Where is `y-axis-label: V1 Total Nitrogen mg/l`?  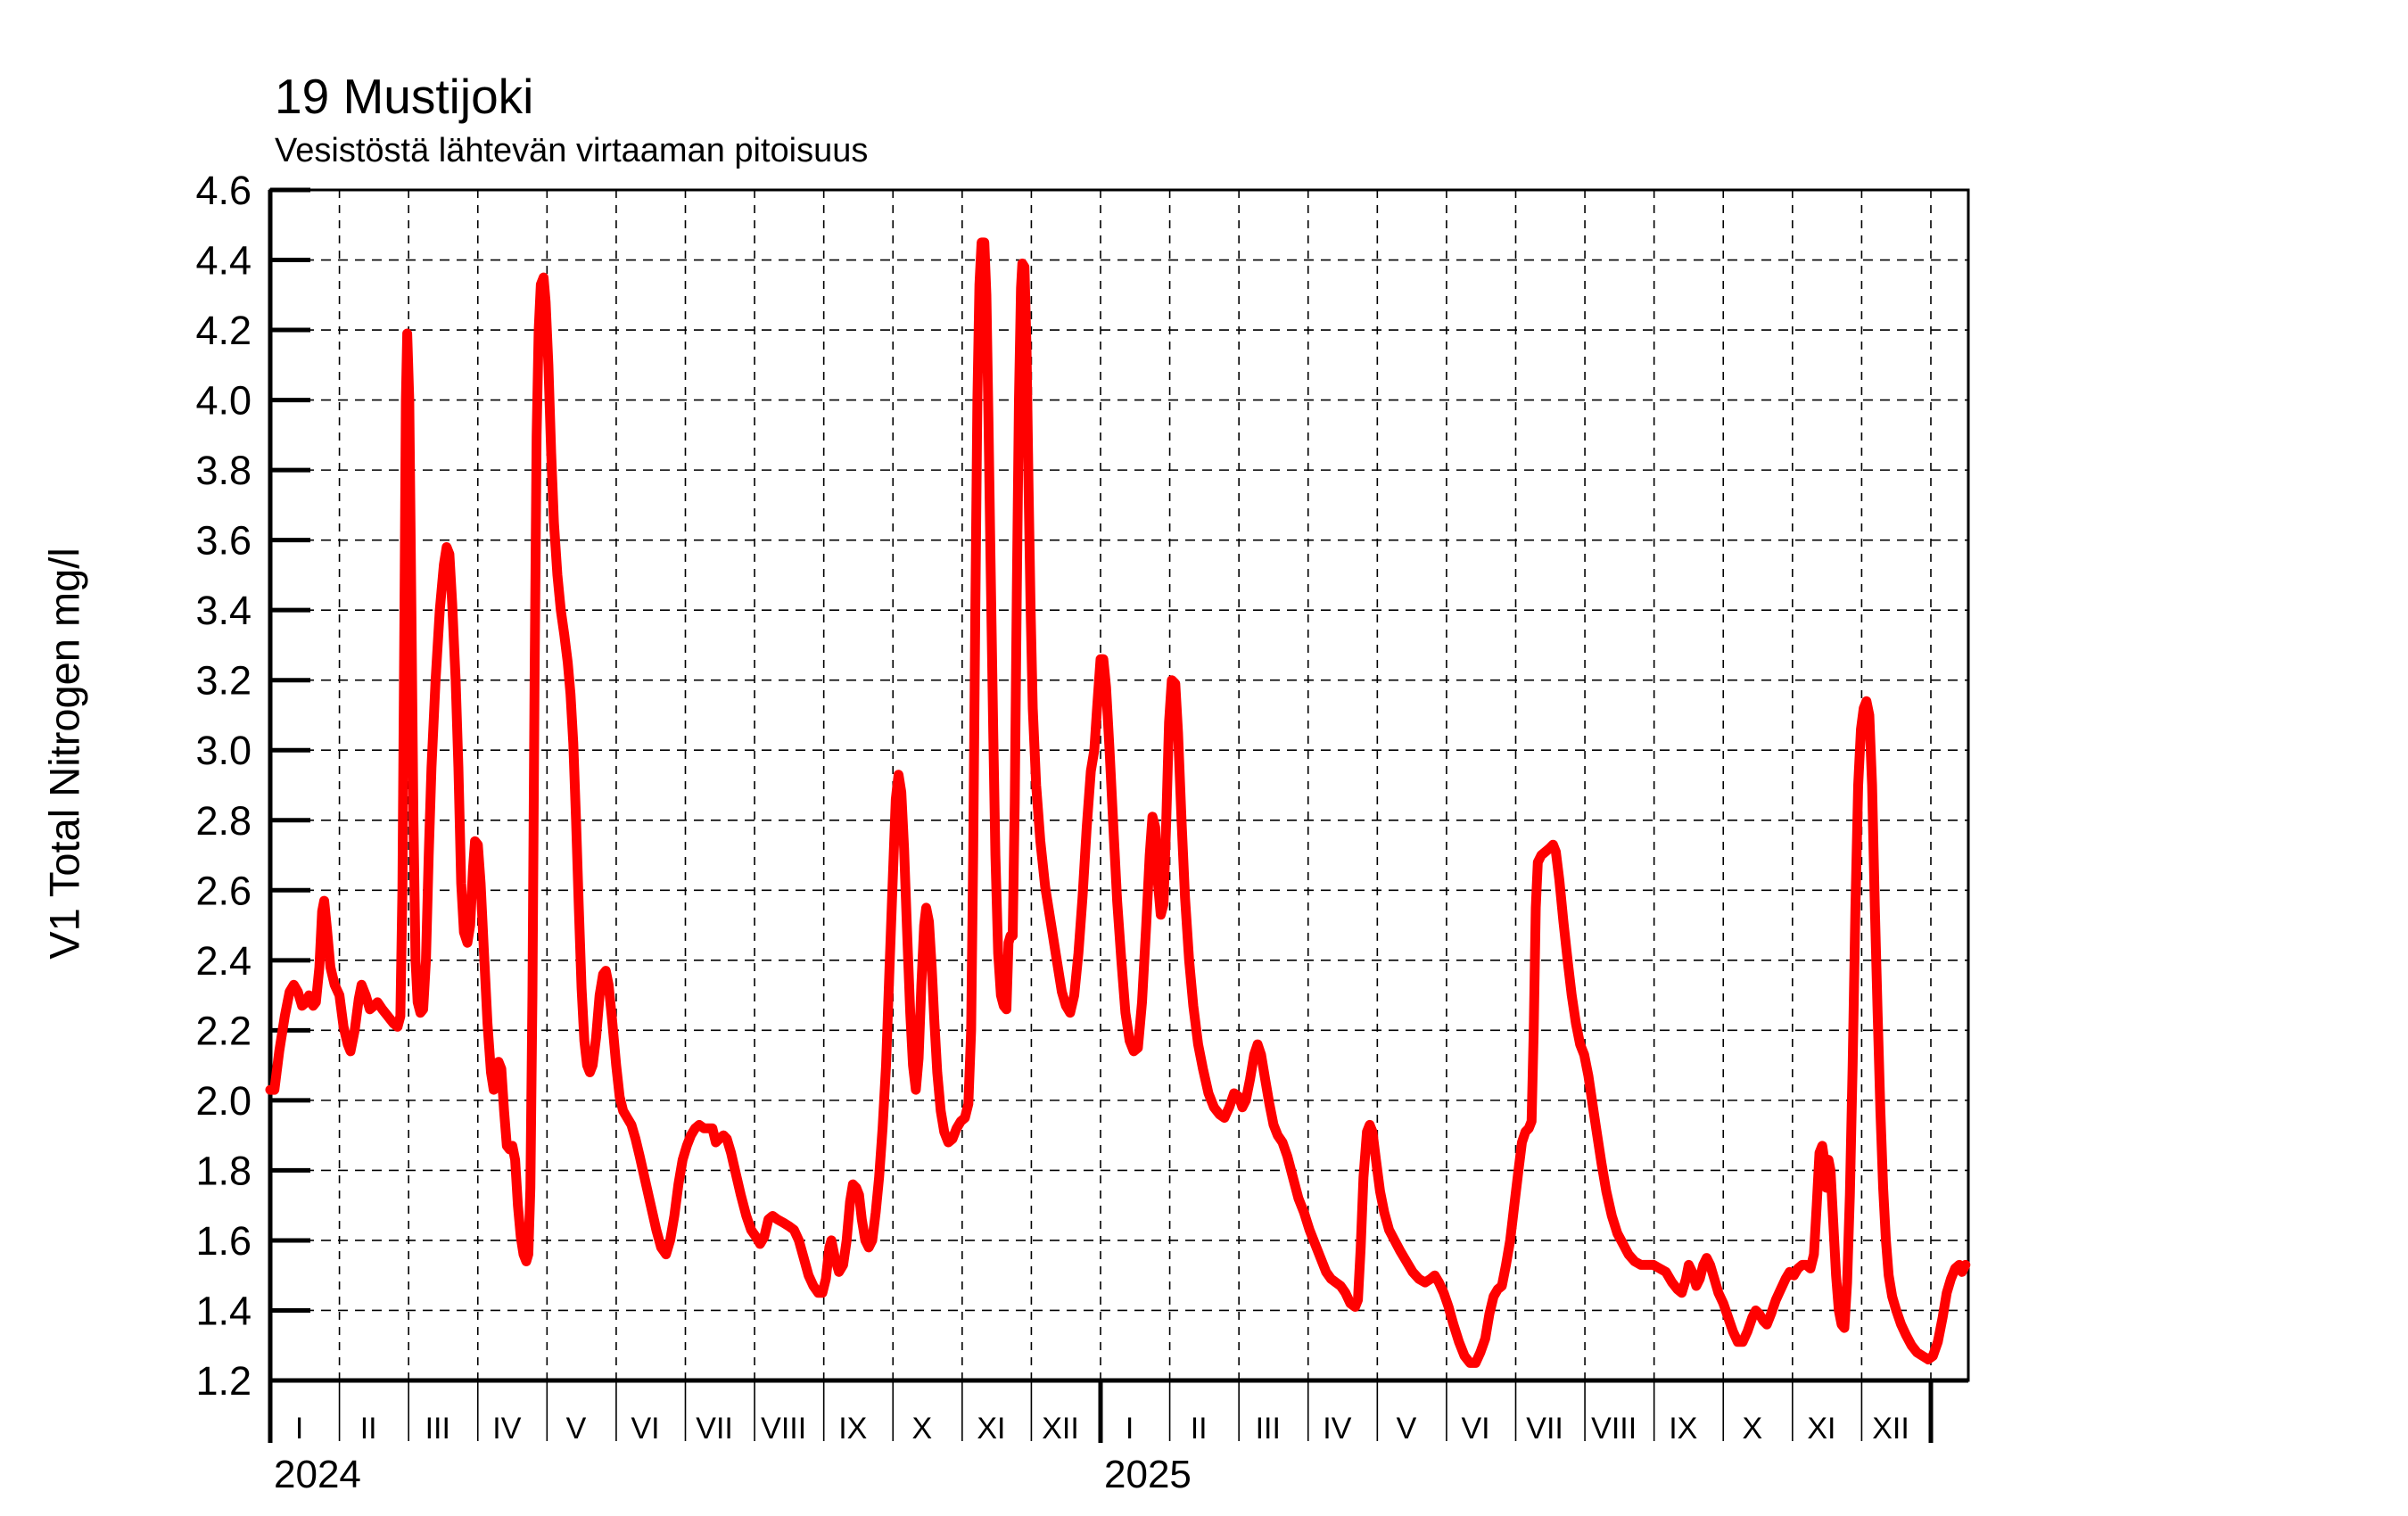
y-axis-label: V1 Total Nitrogen mg/l is located at coordinates (64, 754).